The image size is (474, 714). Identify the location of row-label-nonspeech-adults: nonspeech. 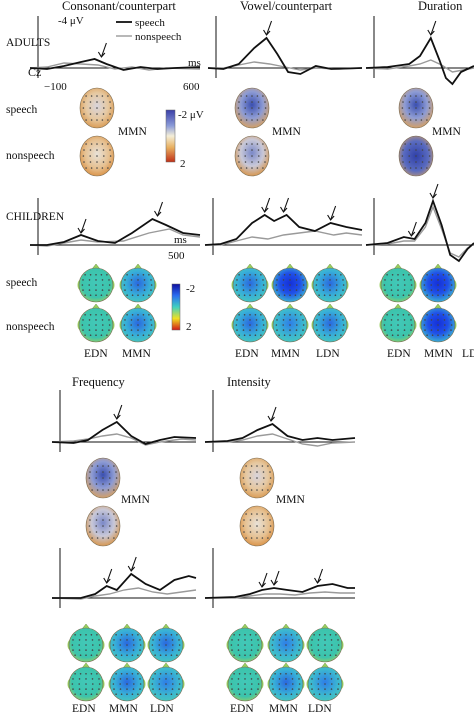
(30, 156).